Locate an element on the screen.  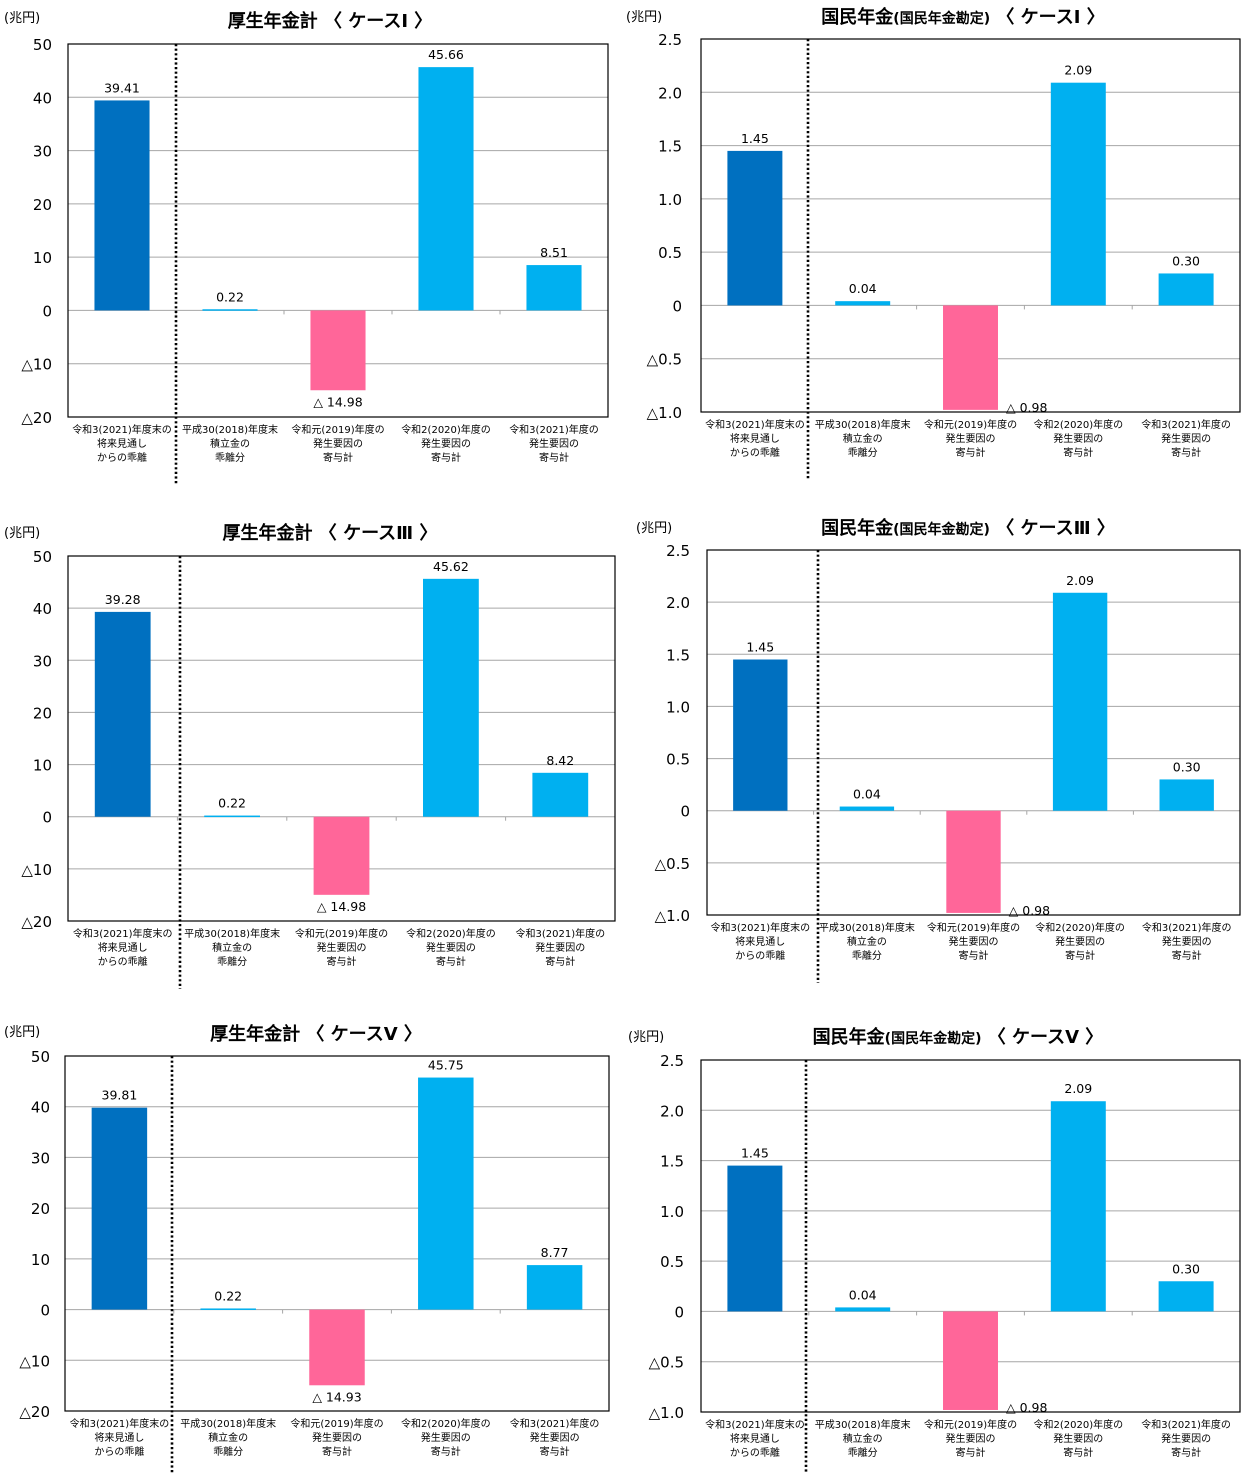
data-label-4: 45.75 is located at coordinates (446, 1065).